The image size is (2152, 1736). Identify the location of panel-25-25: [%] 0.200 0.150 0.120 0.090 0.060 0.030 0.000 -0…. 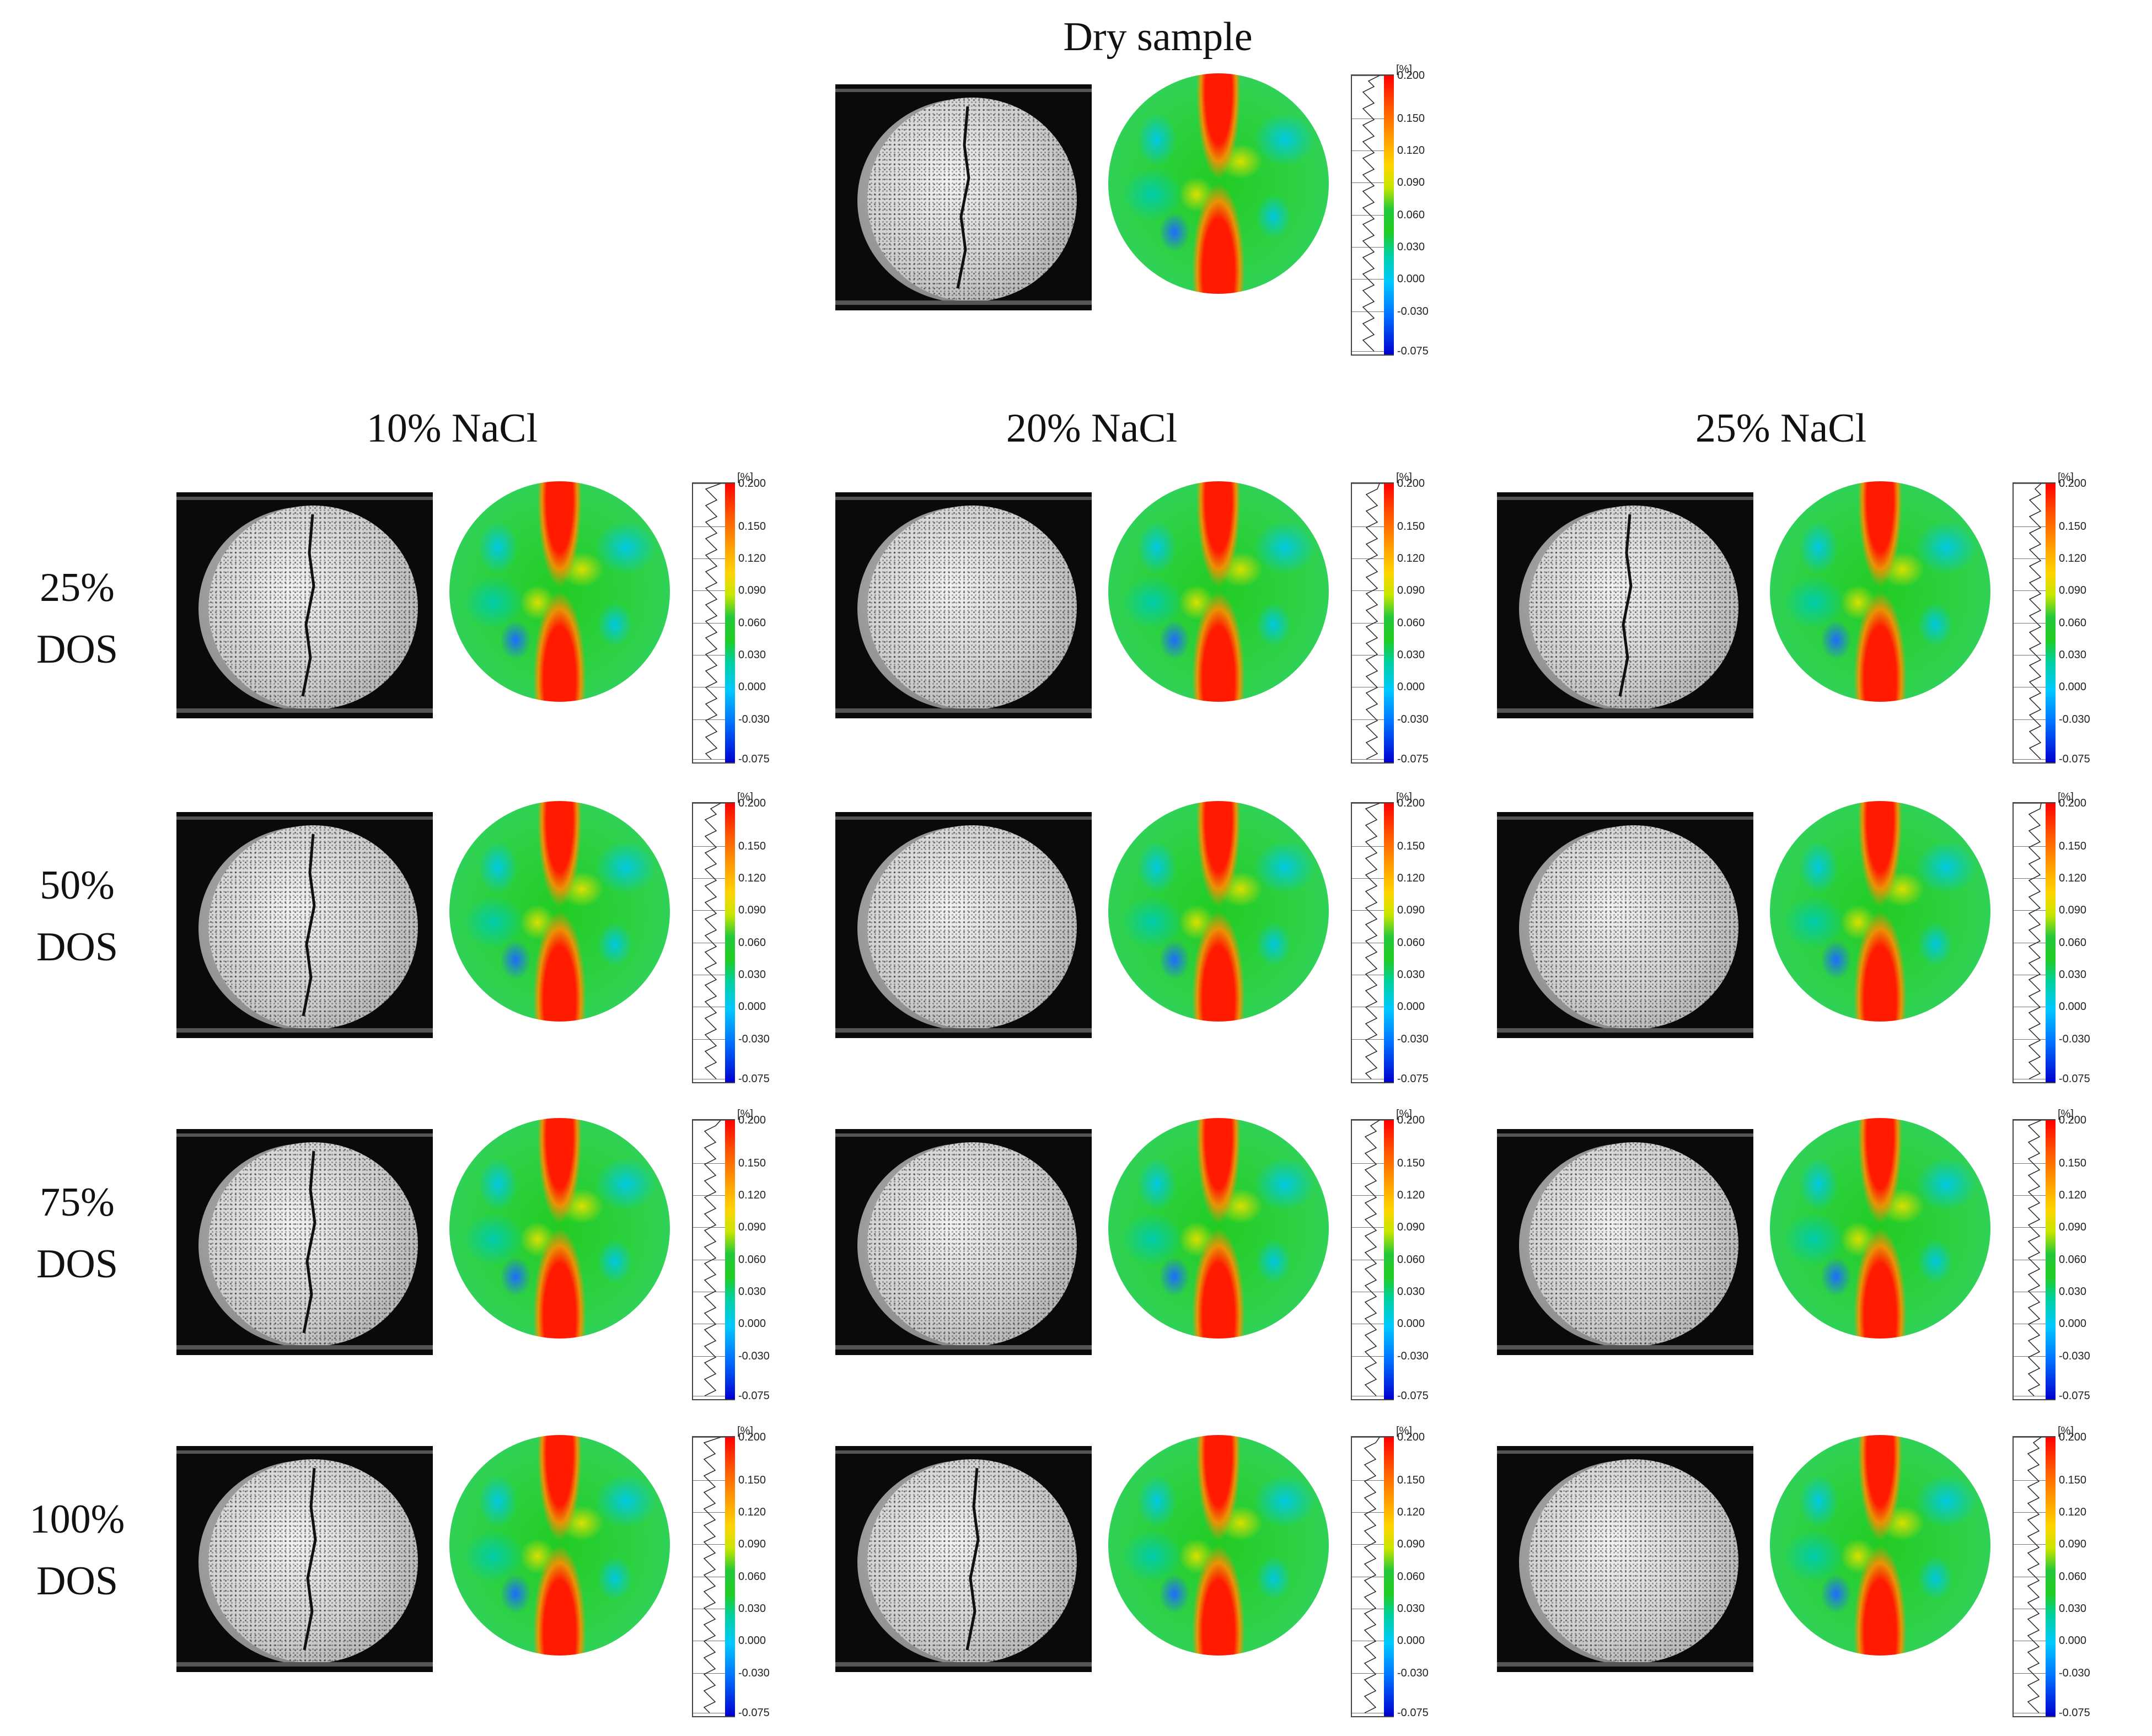
(1817, 620).